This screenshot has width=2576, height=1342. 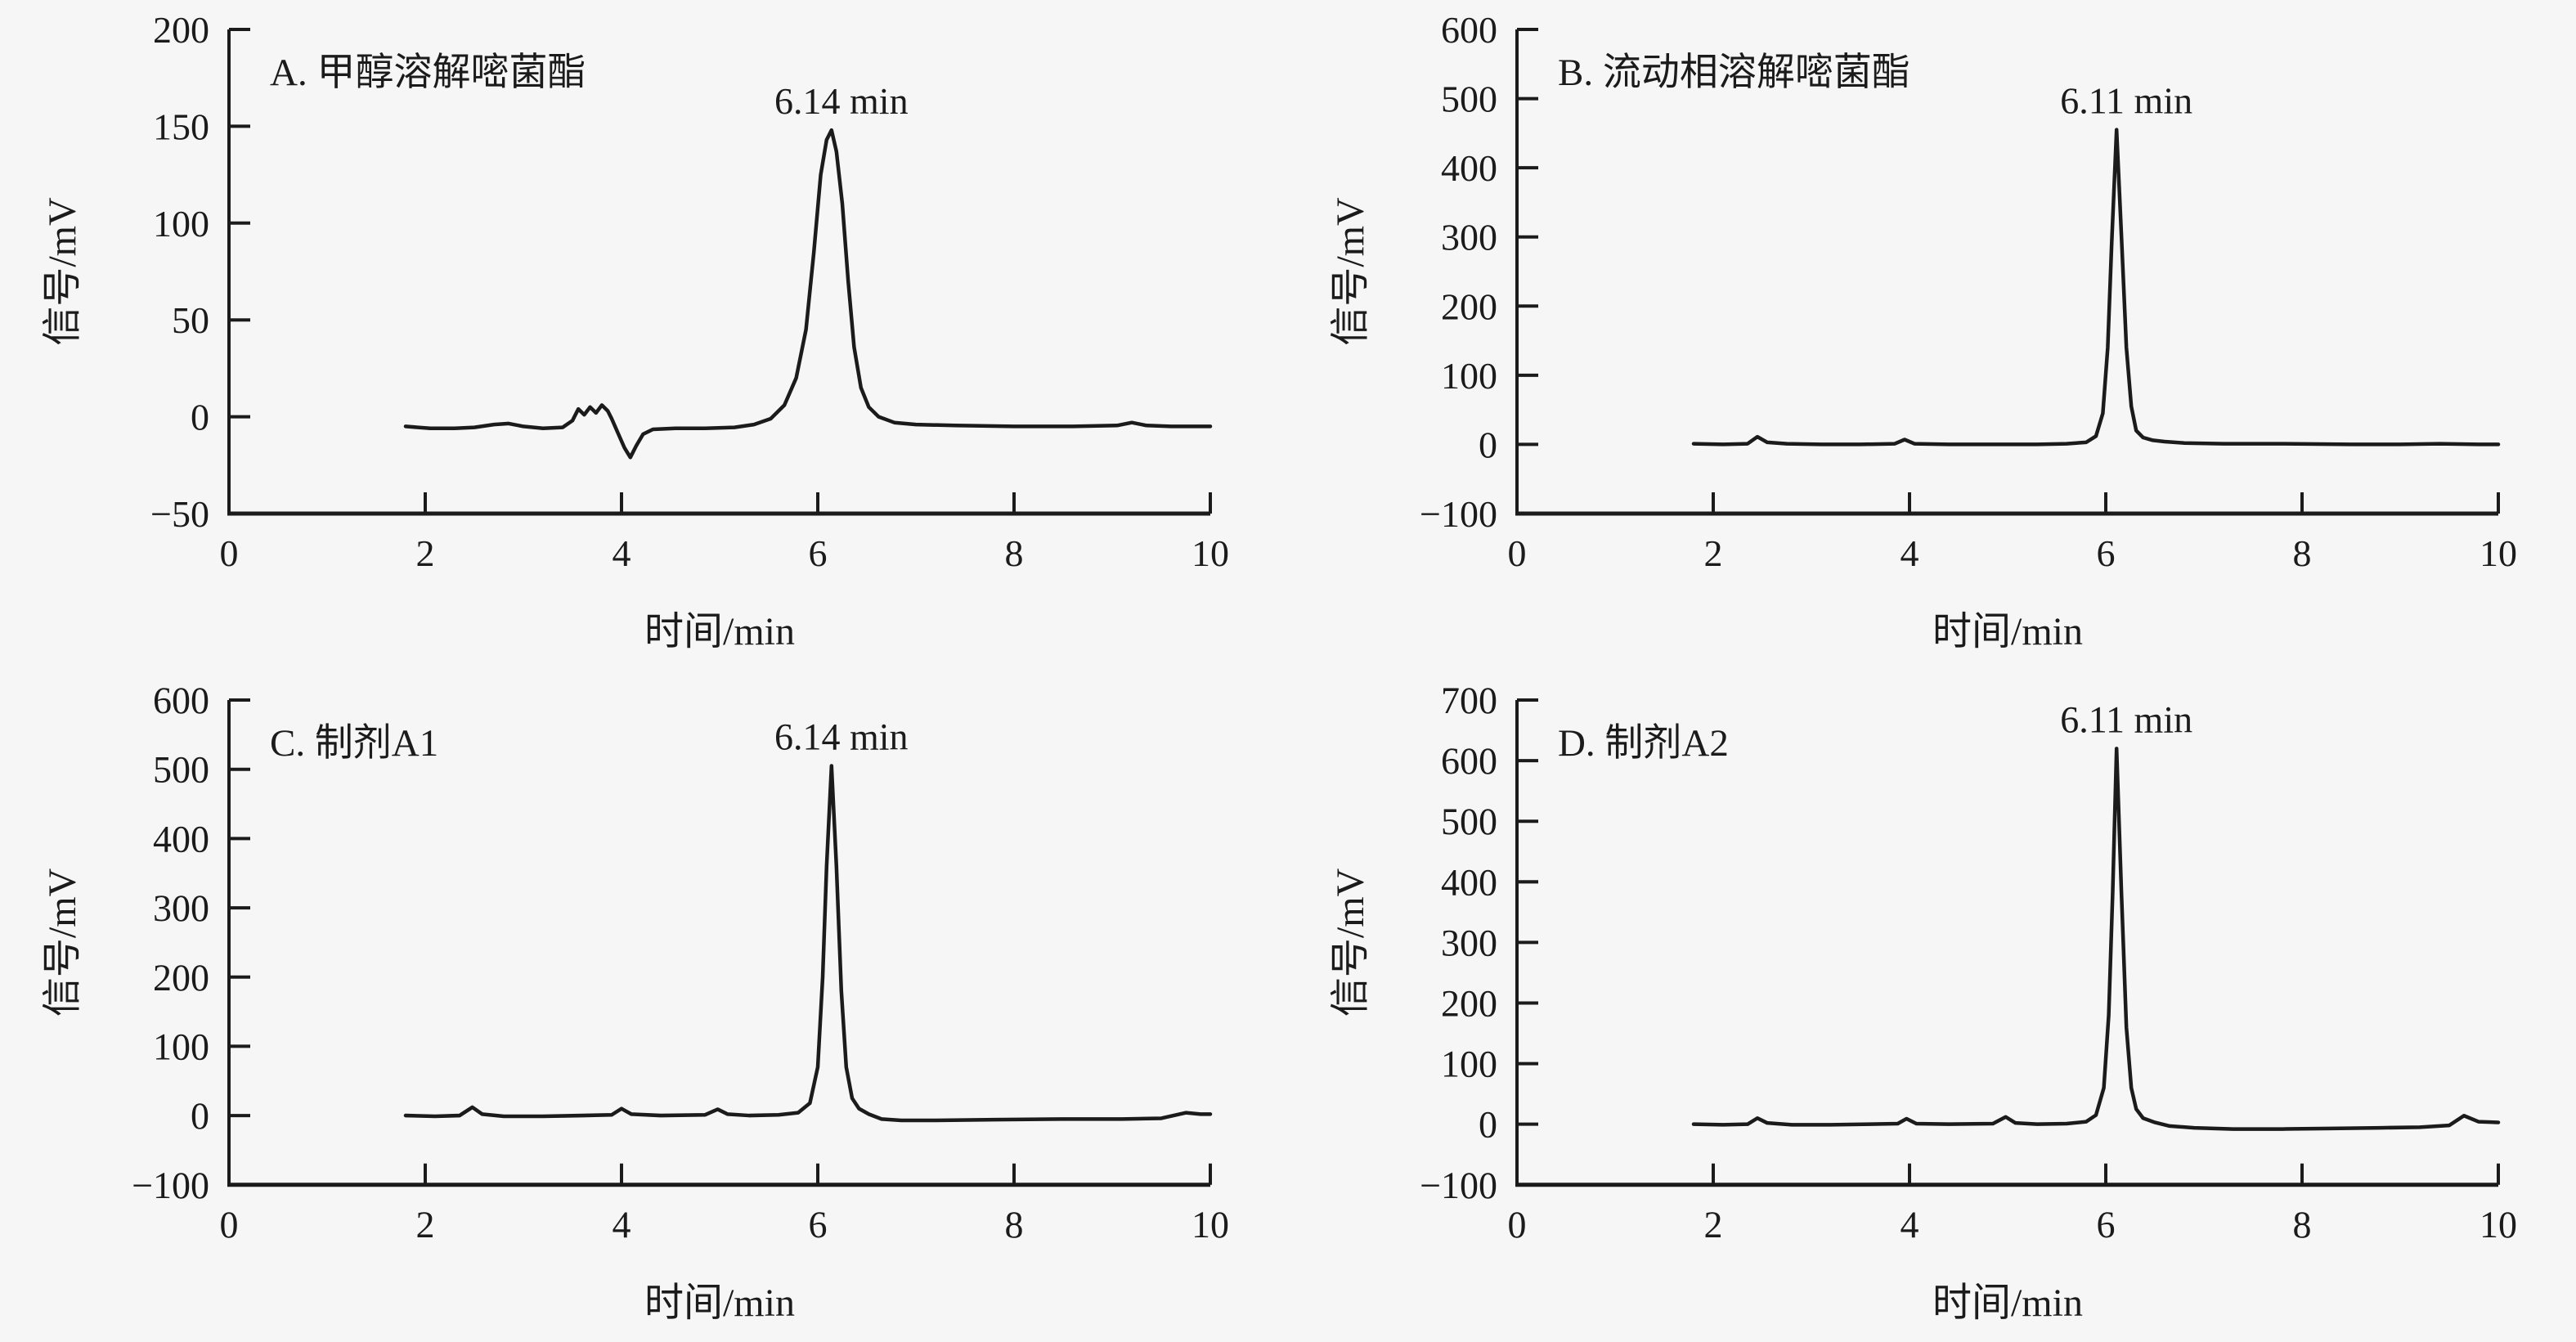 I want to click on y-tick-label: 150, so click(x=181, y=126).